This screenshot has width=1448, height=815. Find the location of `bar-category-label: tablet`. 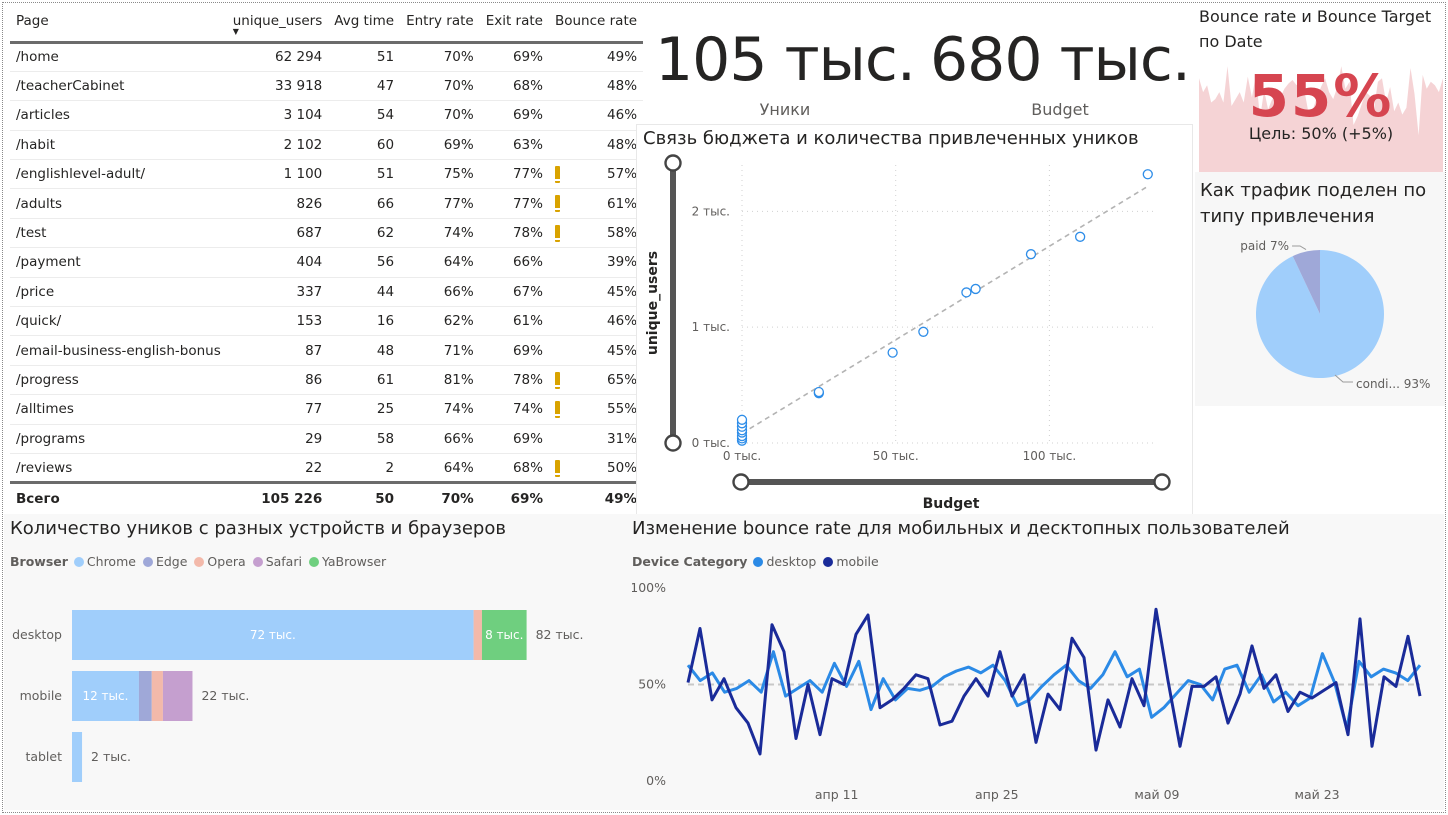

bar-category-label: tablet is located at coordinates (43, 756).